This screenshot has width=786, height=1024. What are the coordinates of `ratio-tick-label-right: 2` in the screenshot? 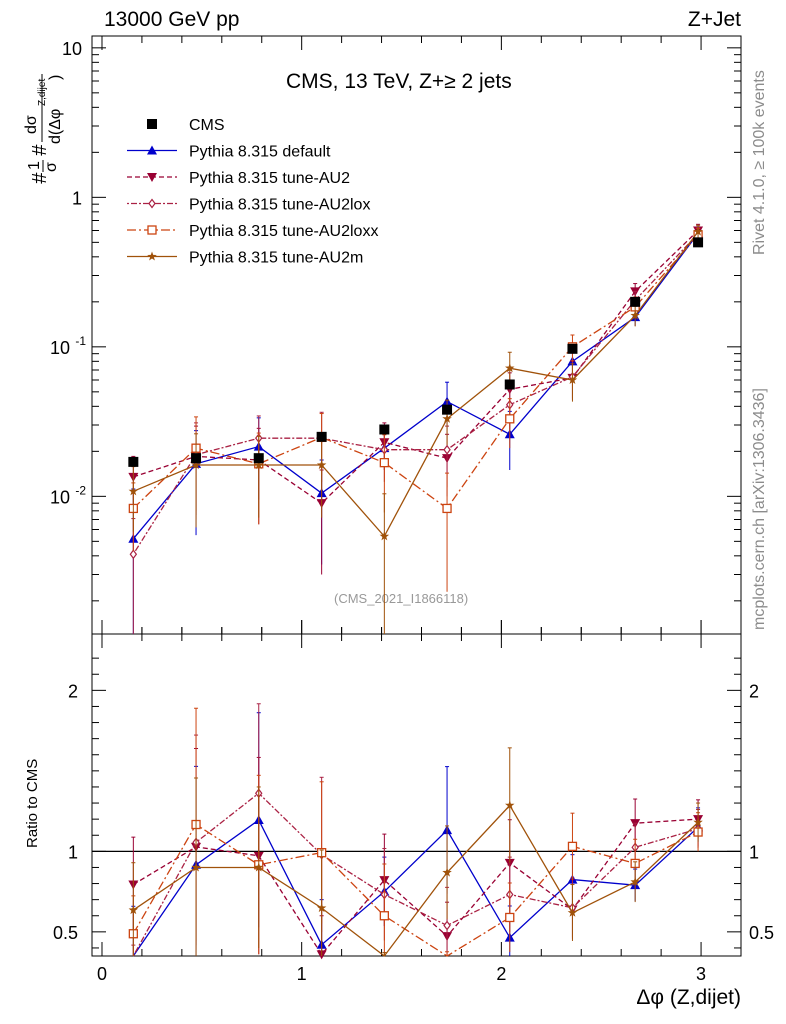 It's located at (754, 691).